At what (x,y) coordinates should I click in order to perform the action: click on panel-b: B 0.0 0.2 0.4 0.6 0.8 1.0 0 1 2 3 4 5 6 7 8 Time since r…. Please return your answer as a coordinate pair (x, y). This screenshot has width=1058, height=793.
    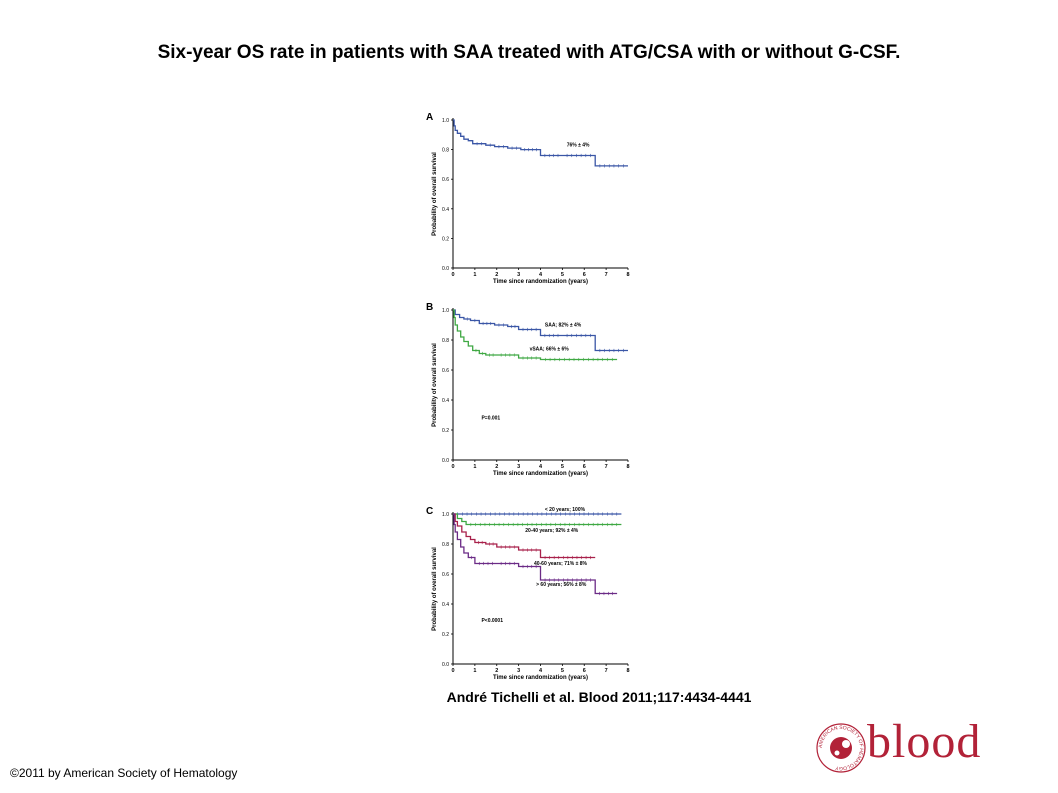
    Looking at the image, I should click on (528, 389).